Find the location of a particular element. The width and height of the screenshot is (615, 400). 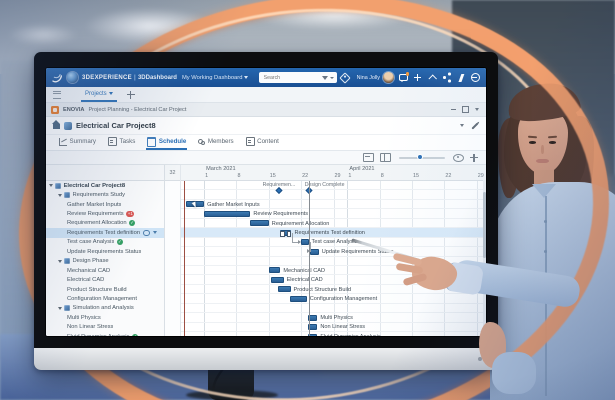

gantt-row: Test case Analysis is located at coordinates (333, 243).